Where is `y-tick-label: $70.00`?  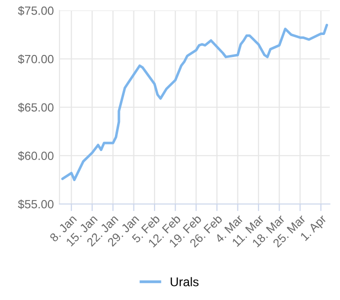
y-tick-label: $70.00 is located at coordinates (36, 59).